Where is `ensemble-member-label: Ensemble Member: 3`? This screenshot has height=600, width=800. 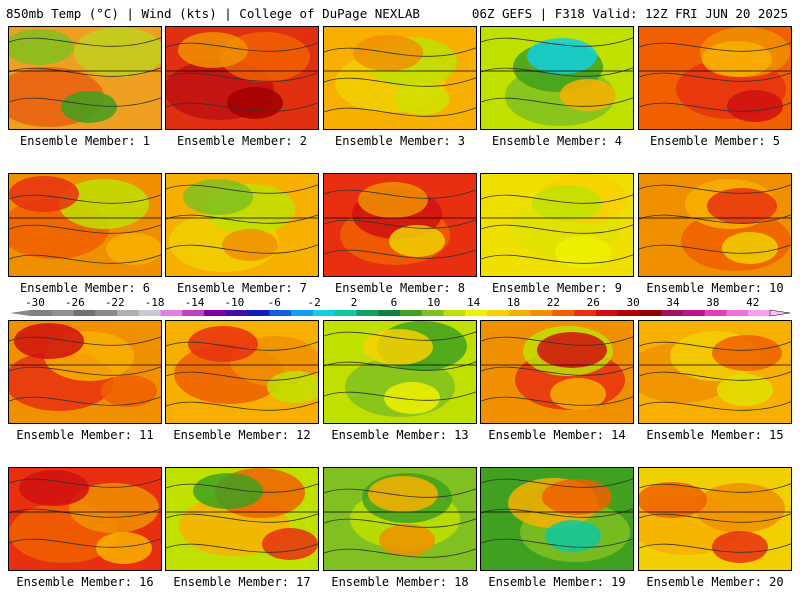
ensemble-member-label: Ensemble Member: 3 is located at coordinates (400, 141).